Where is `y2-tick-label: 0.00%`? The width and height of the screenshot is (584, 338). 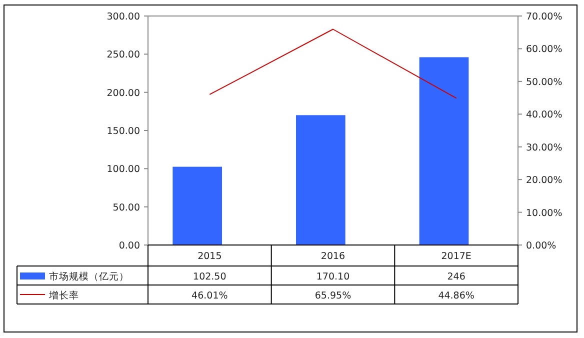 y2-tick-label: 0.00% is located at coordinates (541, 246).